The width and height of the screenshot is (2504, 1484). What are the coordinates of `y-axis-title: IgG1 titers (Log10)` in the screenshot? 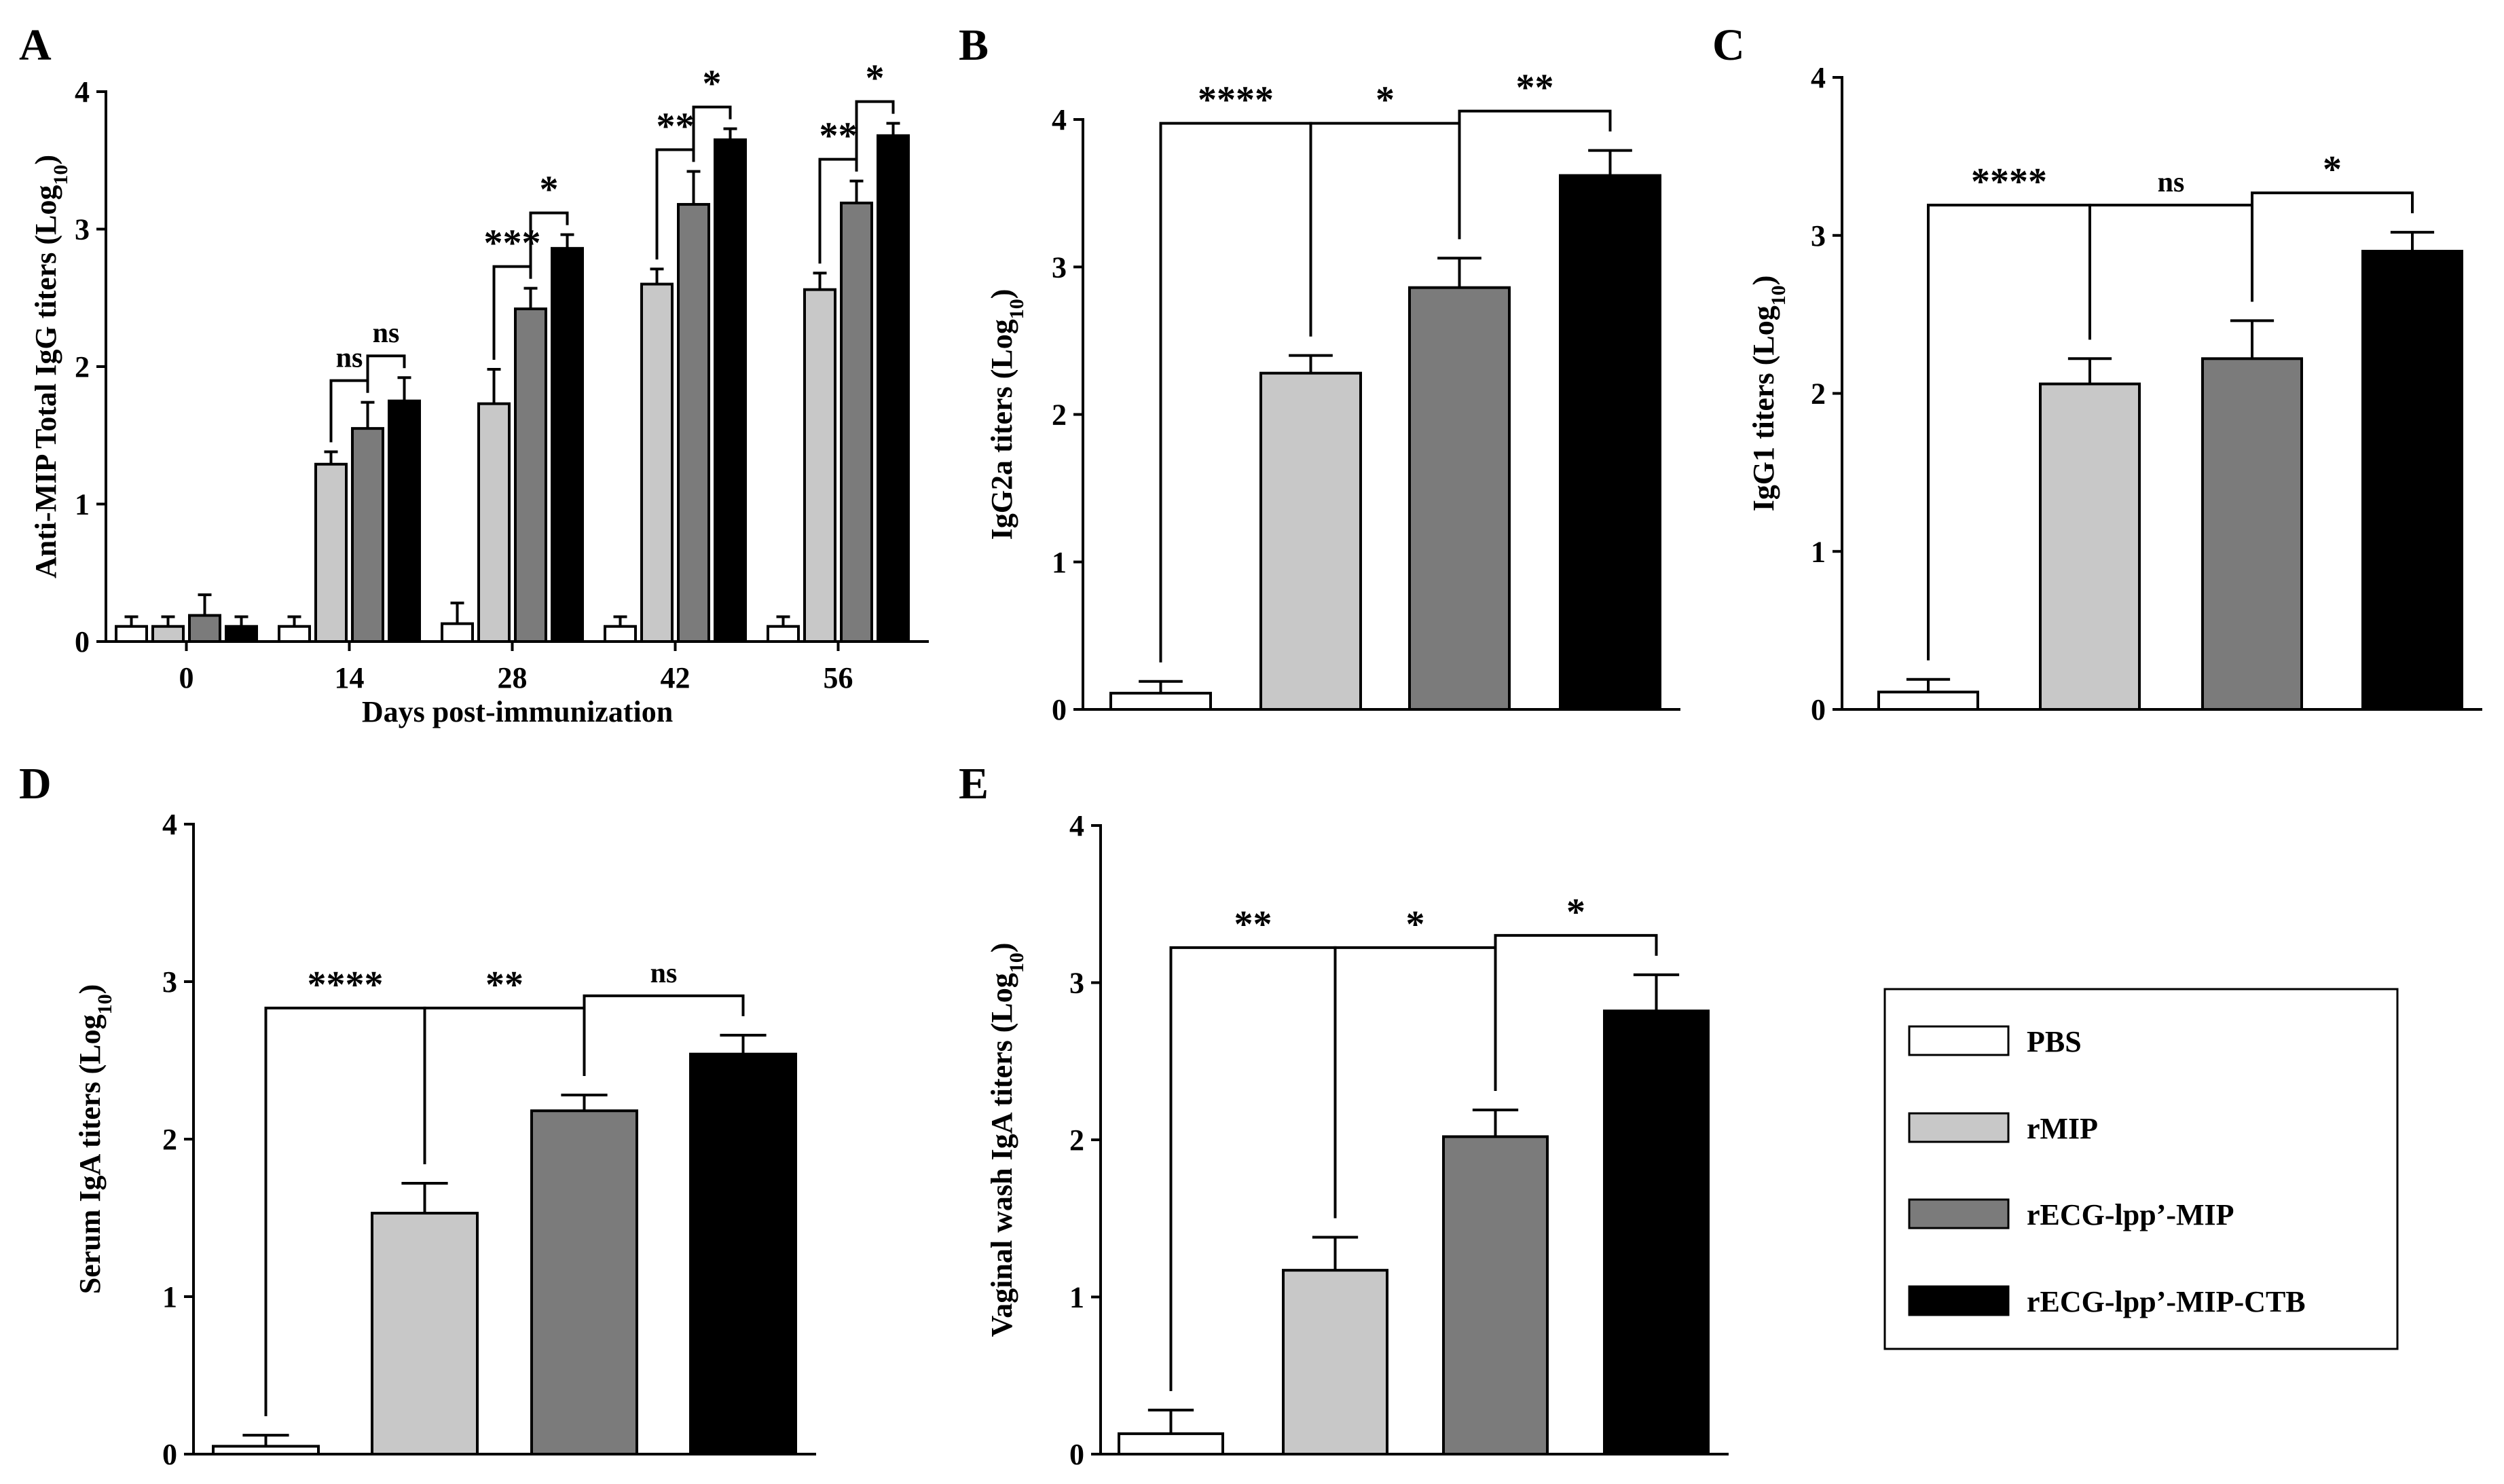 It's located at (1768, 394).